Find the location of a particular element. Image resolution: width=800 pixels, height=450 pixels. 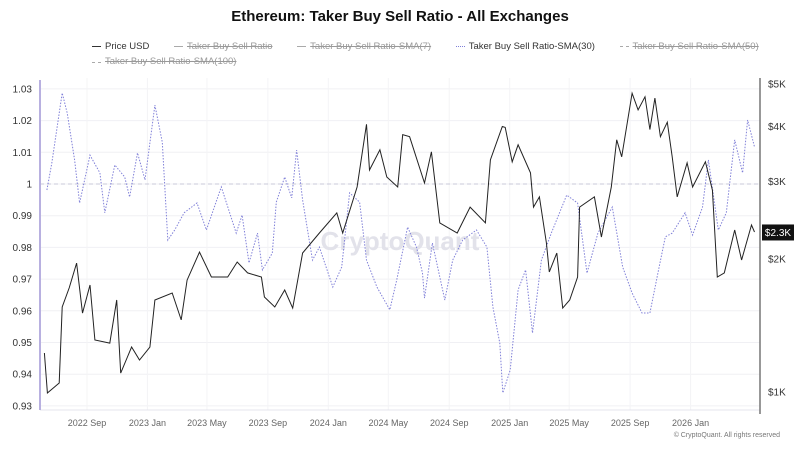

left-tick-label: 0.96 is located at coordinates (23, 311).